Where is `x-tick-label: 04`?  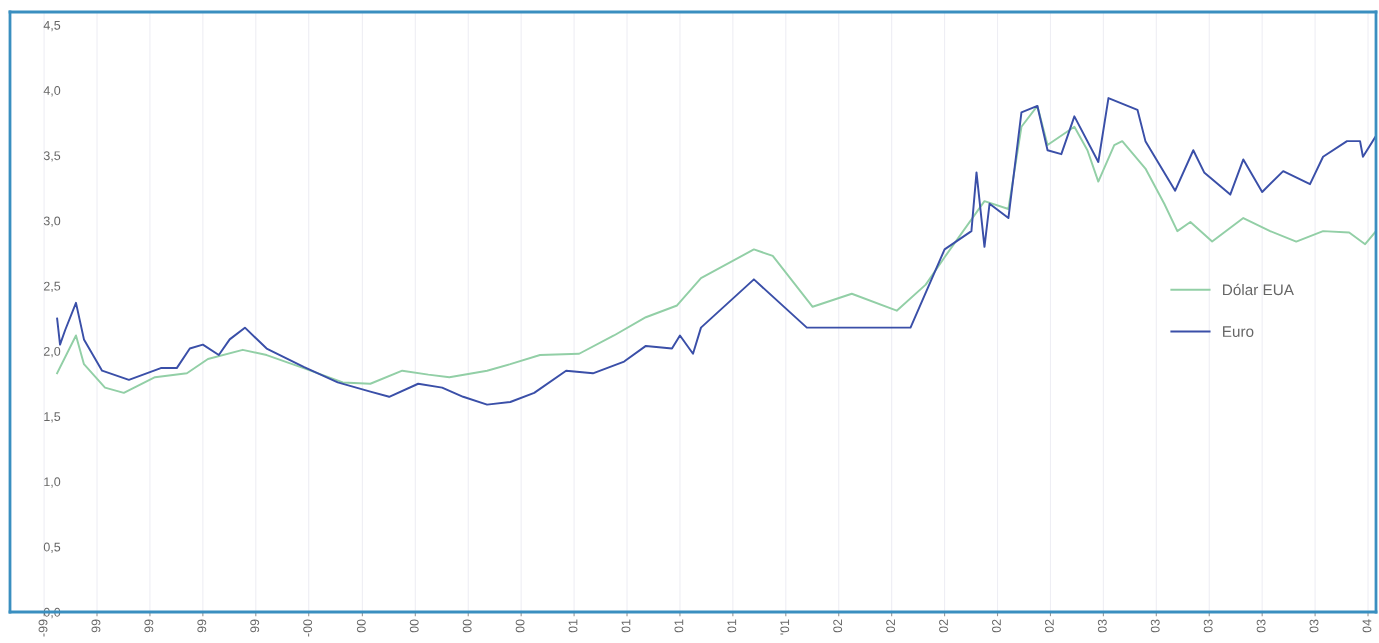 x-tick-label: 04 is located at coordinates (1367, 626).